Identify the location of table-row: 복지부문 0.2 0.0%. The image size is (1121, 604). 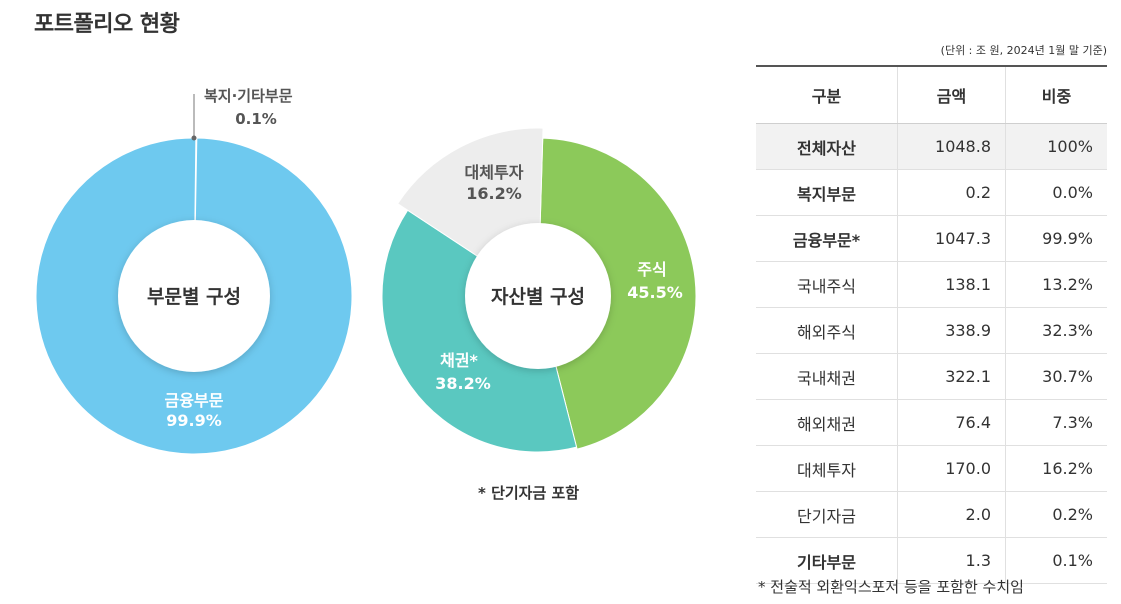
(931, 192).